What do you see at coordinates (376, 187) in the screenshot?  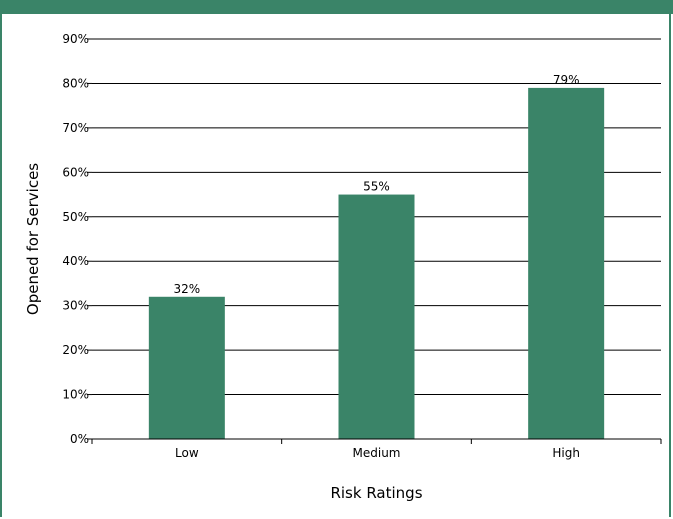 I see `data-label-medium: 55%` at bounding box center [376, 187].